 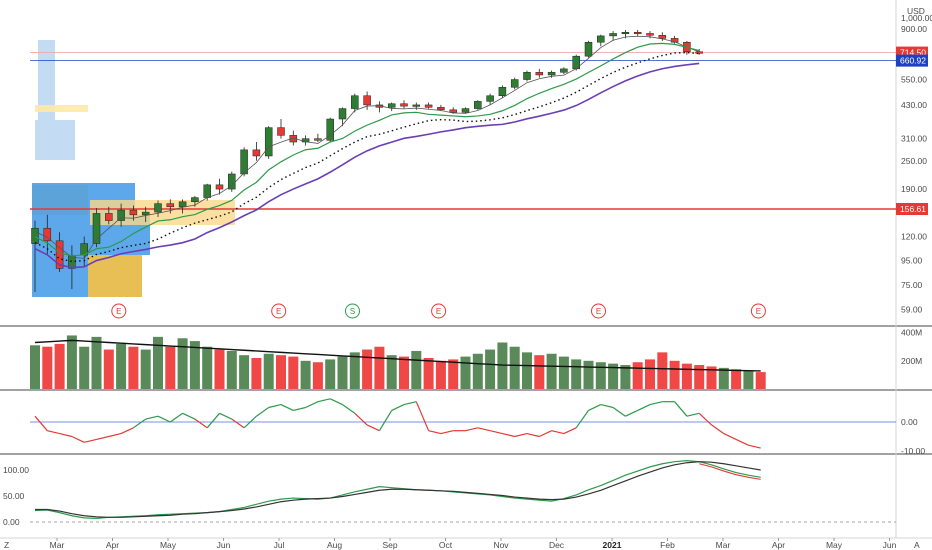 What do you see at coordinates (912, 60) in the screenshot?
I see `price-tag` at bounding box center [912, 60].